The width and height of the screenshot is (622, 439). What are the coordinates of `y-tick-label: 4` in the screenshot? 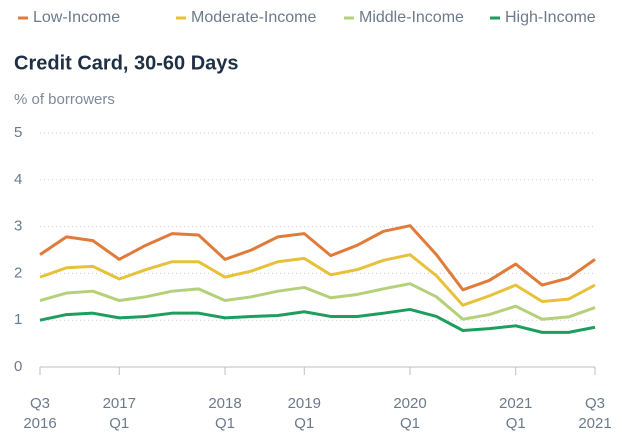 It's located at (18, 179).